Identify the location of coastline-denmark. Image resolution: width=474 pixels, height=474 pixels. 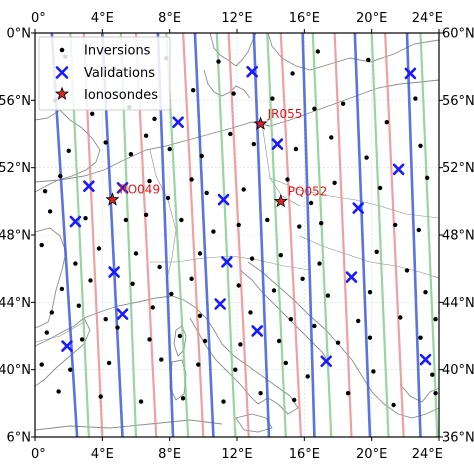
(227, 84).